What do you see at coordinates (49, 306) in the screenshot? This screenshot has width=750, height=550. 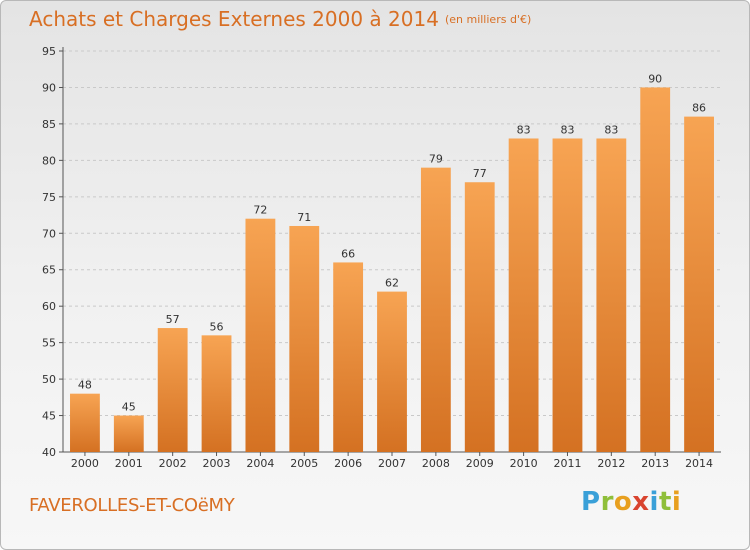 I see `y-tick-label: 60` at bounding box center [49, 306].